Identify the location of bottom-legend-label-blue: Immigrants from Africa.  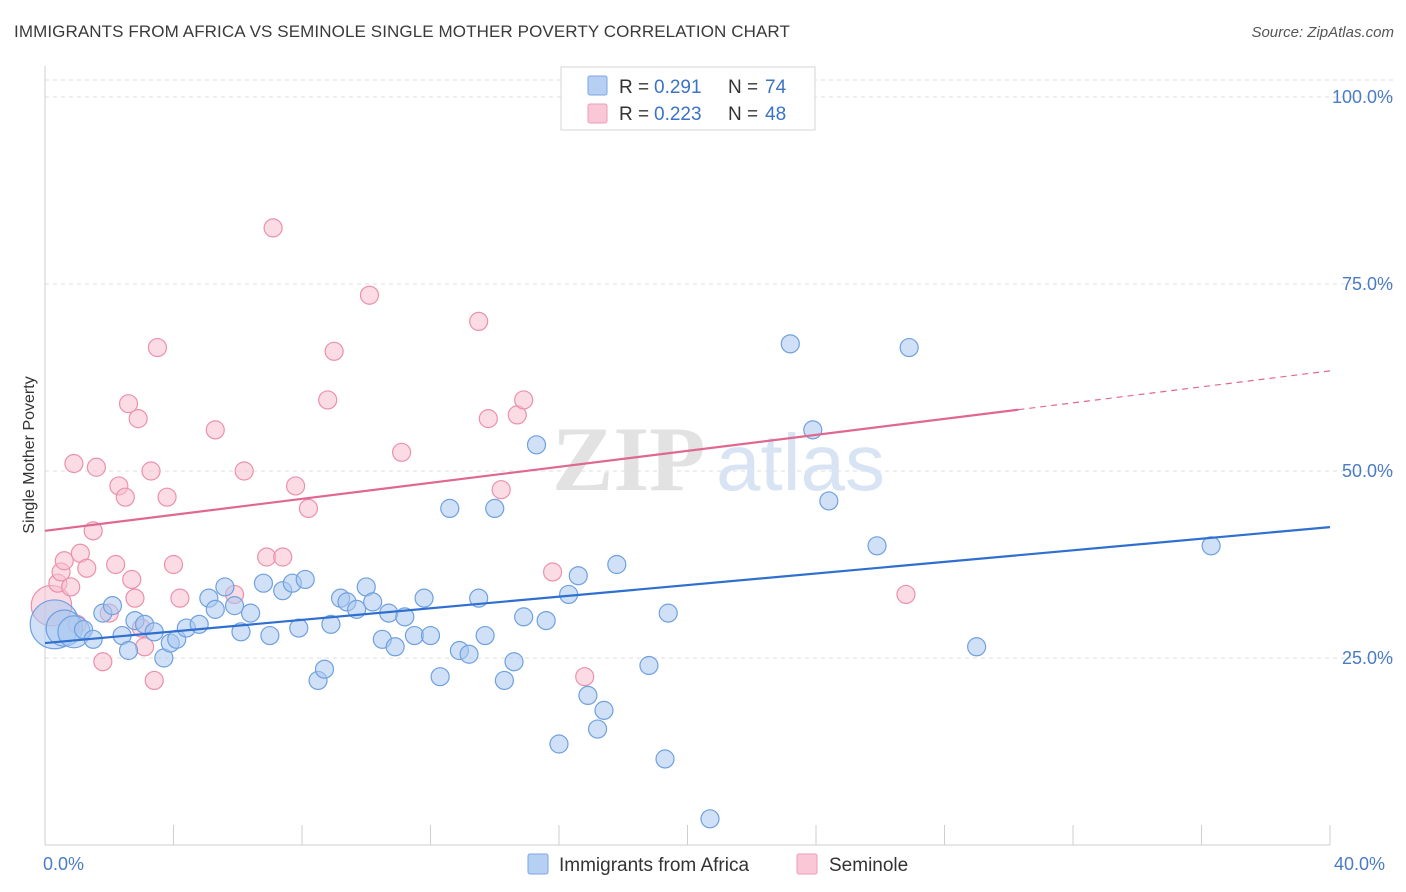
(654, 865).